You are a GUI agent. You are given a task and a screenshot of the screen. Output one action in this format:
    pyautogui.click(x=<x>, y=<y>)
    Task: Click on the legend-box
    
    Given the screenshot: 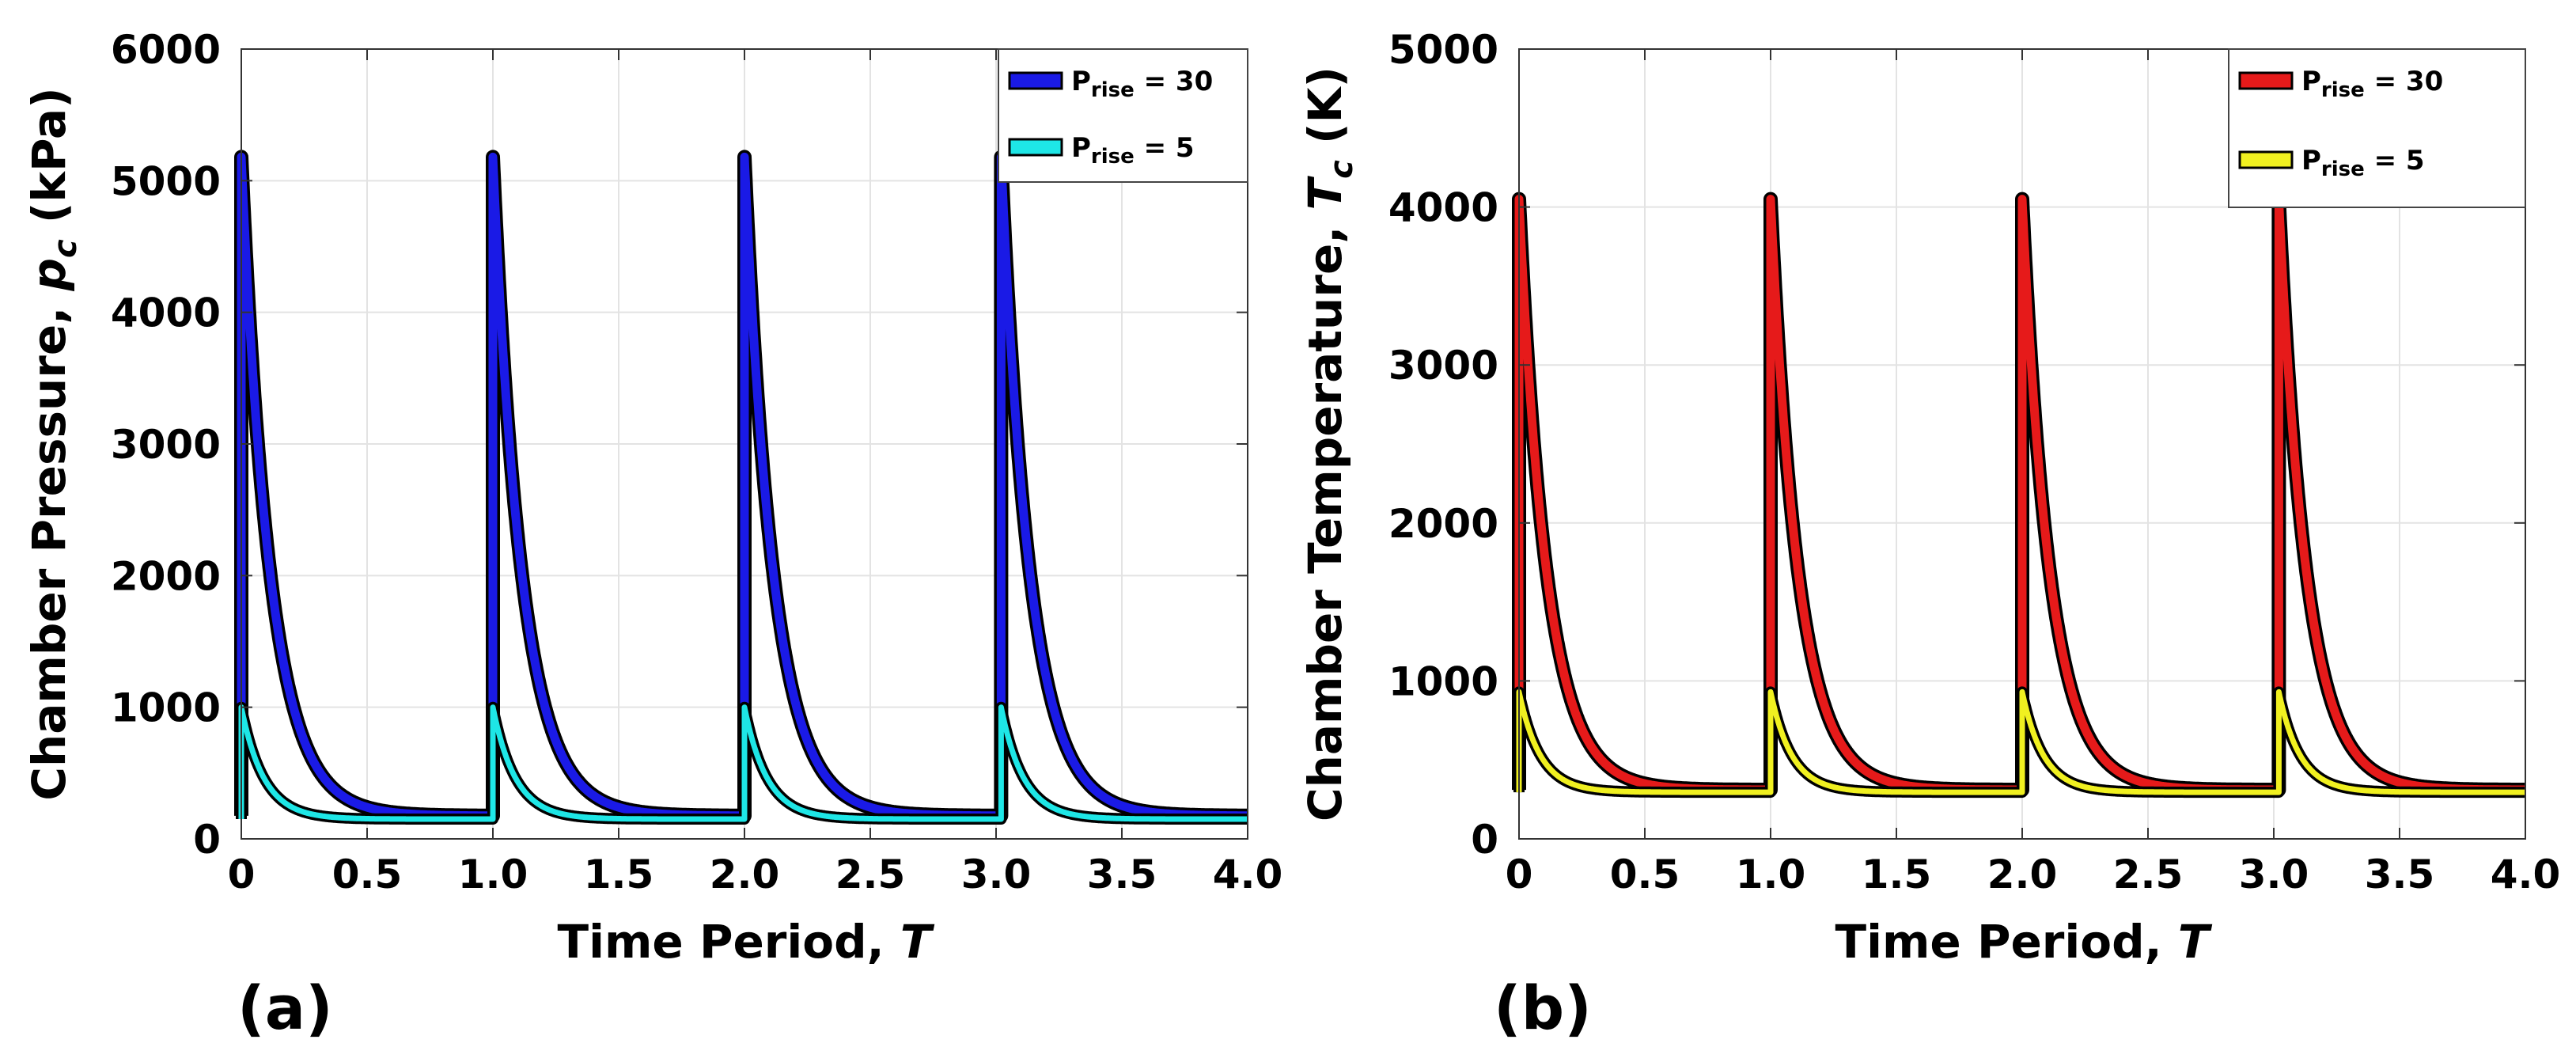 What is the action you would take?
    pyautogui.click(x=1123, y=115)
    